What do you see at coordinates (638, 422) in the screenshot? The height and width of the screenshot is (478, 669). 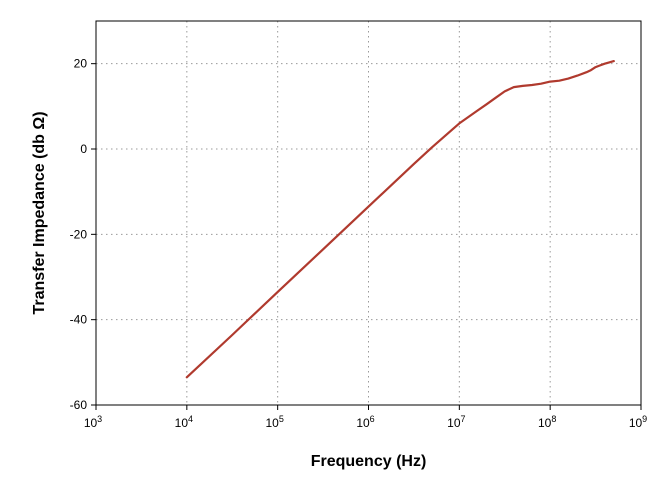 I see `x-tick-label: 10⁹` at bounding box center [638, 422].